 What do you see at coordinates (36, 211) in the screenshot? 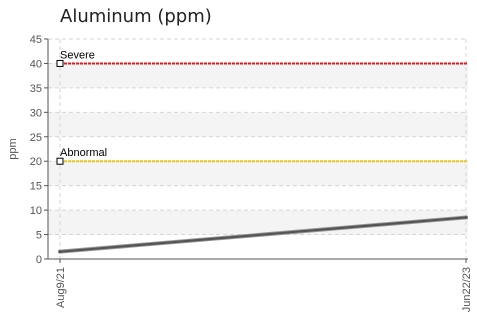
I see `y-tick-label: 10` at bounding box center [36, 211].